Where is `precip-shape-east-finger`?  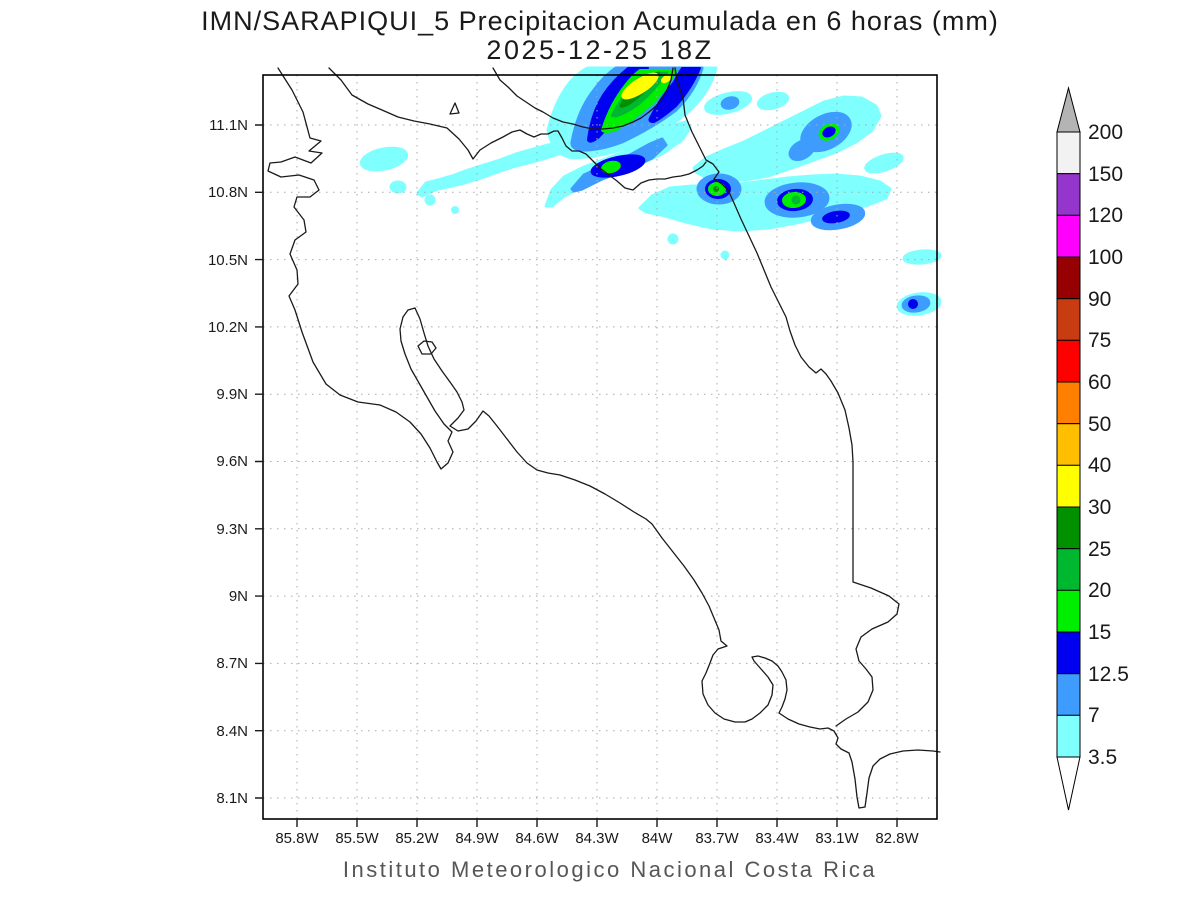
precip-shape-east-finger is located at coordinates (884, 163).